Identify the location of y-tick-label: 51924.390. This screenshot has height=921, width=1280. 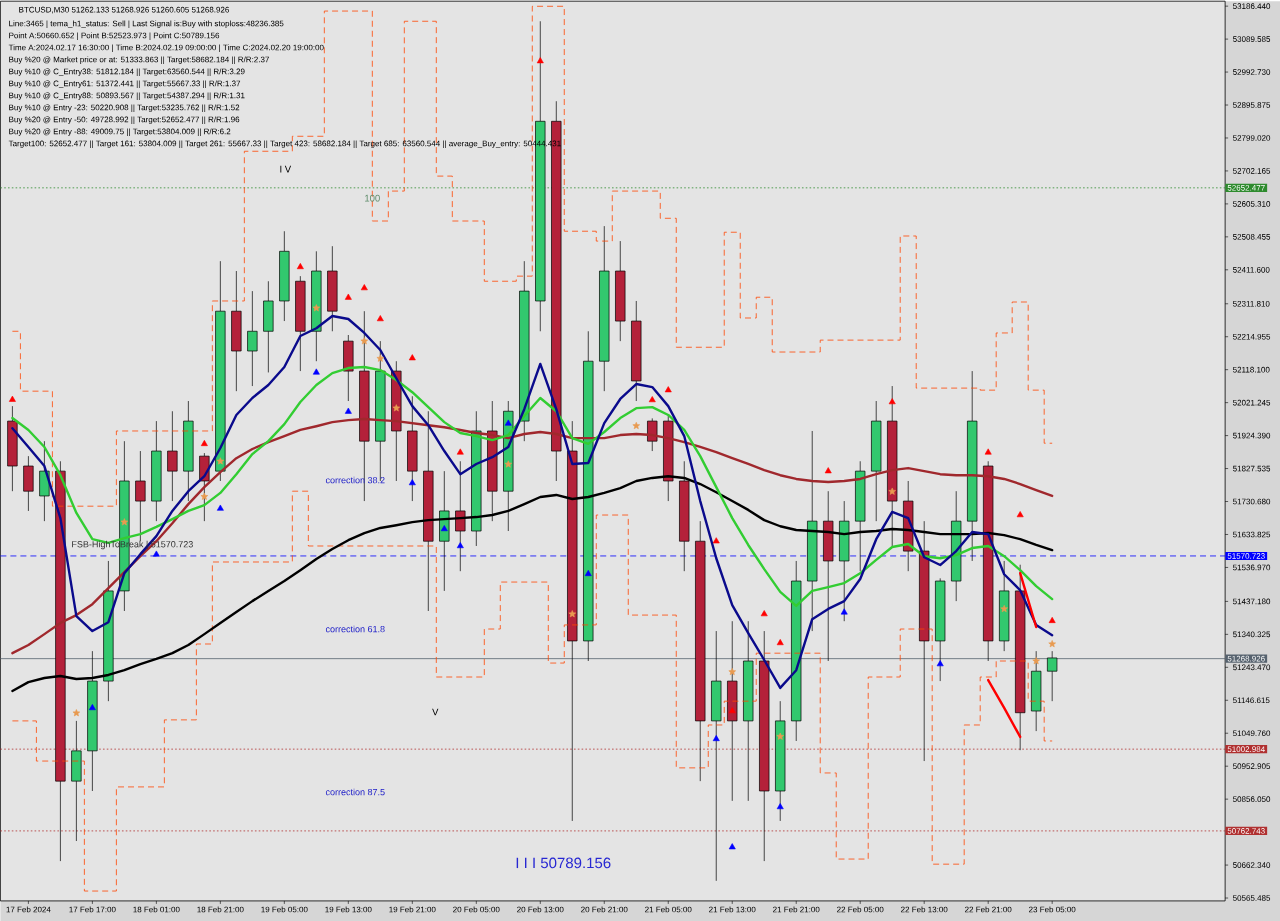
(1251, 435).